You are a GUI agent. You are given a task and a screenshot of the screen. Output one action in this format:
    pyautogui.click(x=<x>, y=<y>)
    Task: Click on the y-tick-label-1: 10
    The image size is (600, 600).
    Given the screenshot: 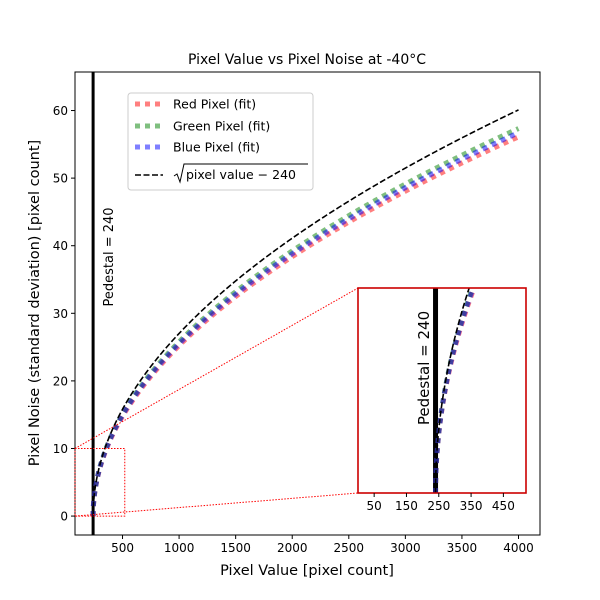 What is the action you would take?
    pyautogui.click(x=60, y=449)
    